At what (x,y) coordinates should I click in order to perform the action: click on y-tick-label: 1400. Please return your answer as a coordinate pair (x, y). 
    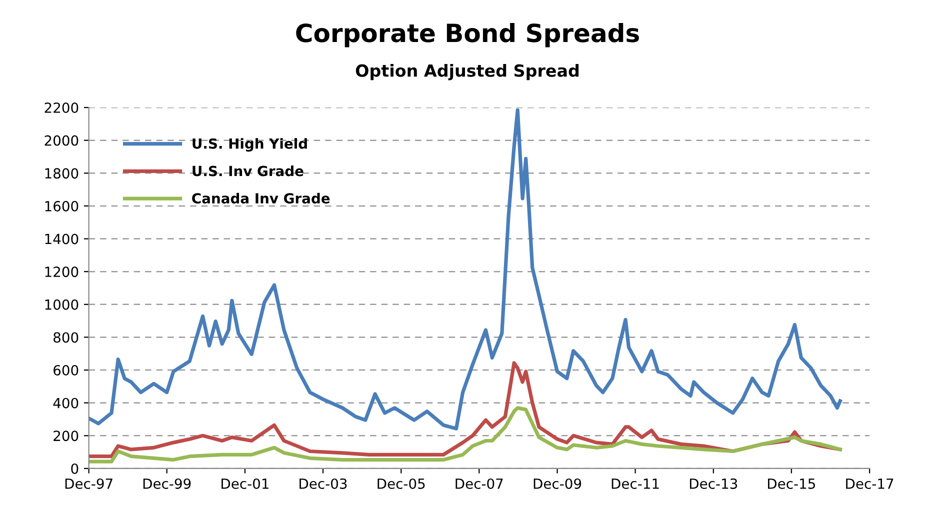
    Looking at the image, I should click on (61, 239).